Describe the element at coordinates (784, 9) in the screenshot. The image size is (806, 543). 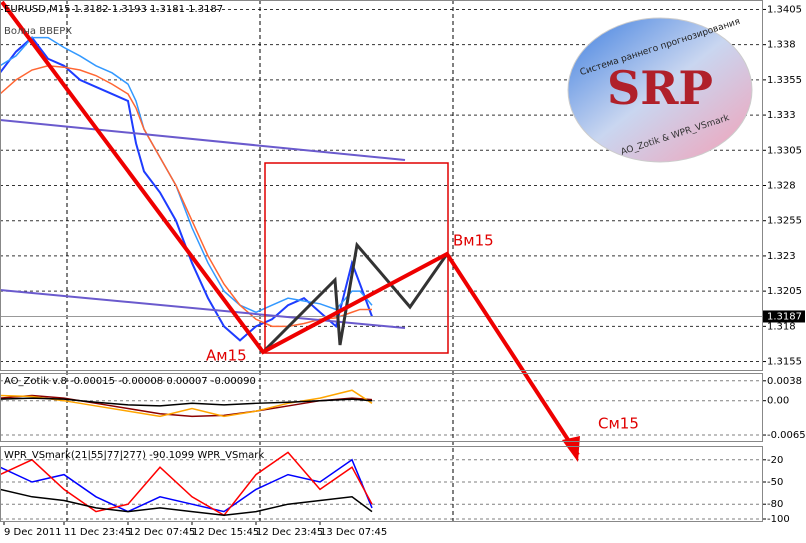
I see `y-tick-label: 1.3405` at that location.